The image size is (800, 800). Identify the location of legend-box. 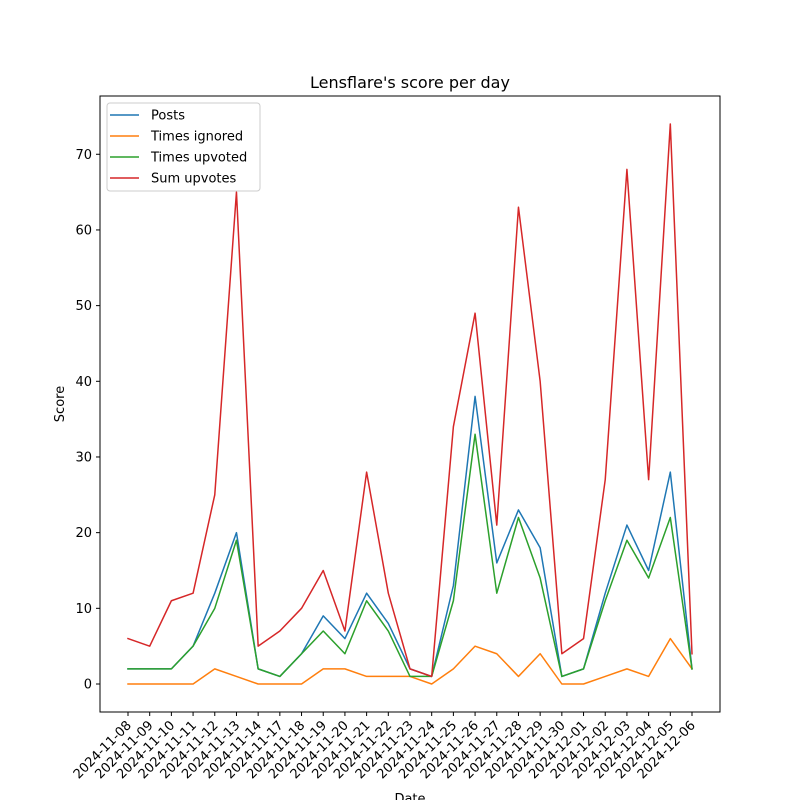
(183, 147).